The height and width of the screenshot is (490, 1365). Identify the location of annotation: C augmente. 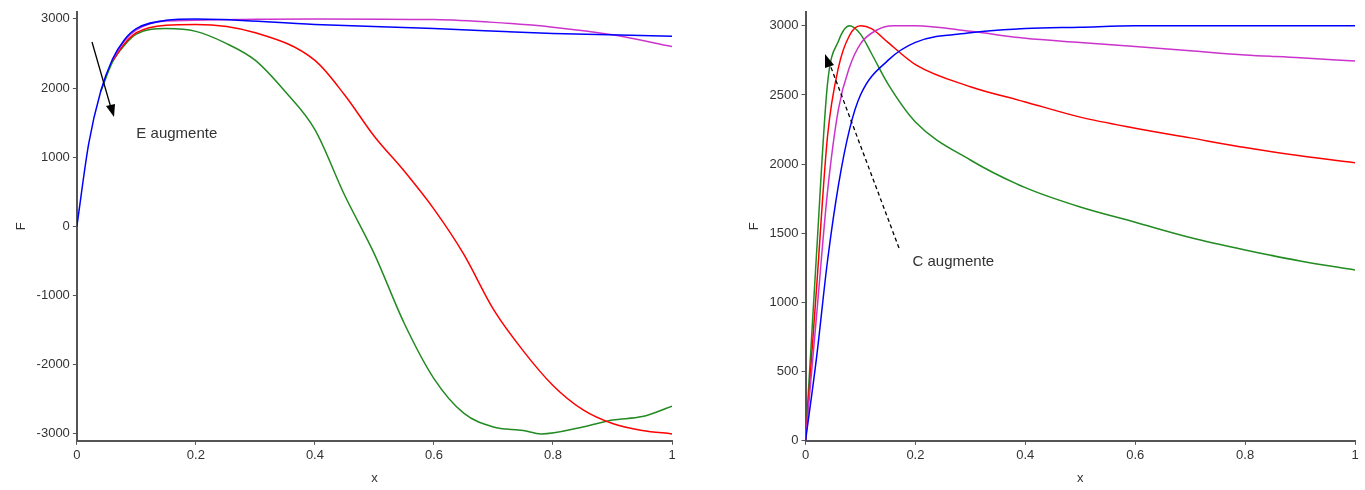
(953, 260).